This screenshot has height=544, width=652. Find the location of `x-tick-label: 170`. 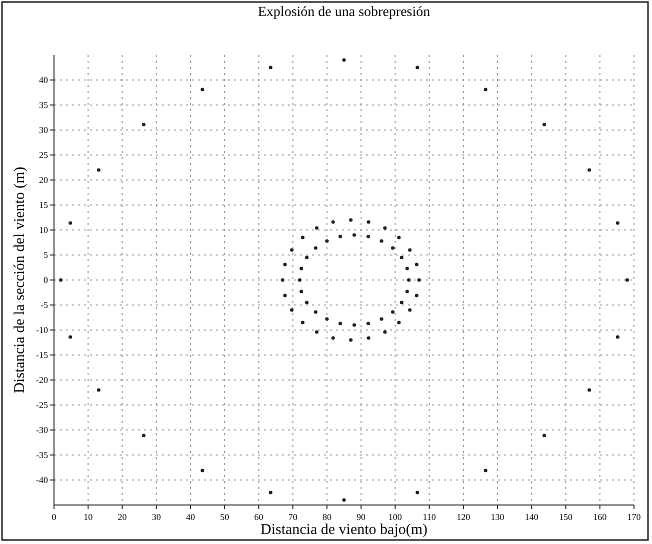

x-tick-label: 170 is located at coordinates (634, 517).